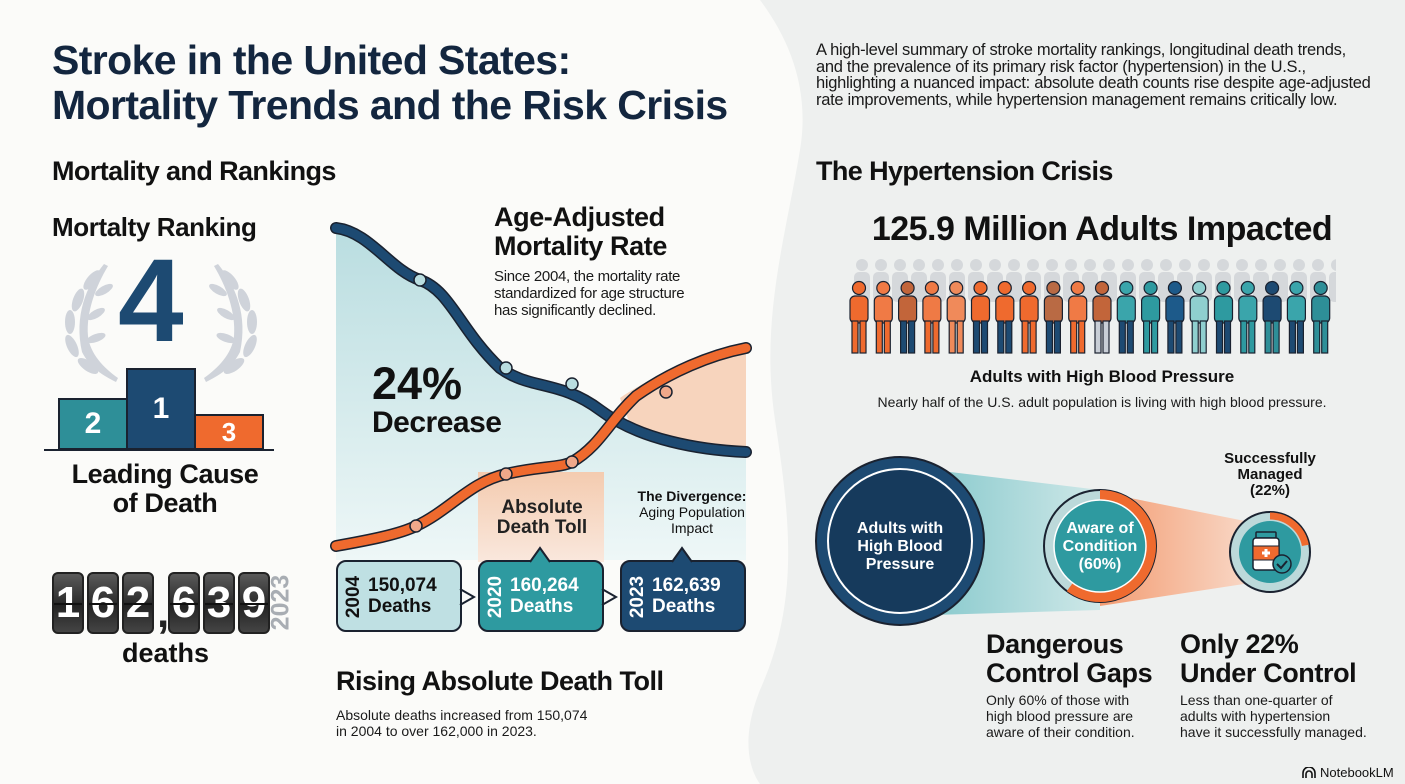  I want to click on rate-markers, so click(496, 332).